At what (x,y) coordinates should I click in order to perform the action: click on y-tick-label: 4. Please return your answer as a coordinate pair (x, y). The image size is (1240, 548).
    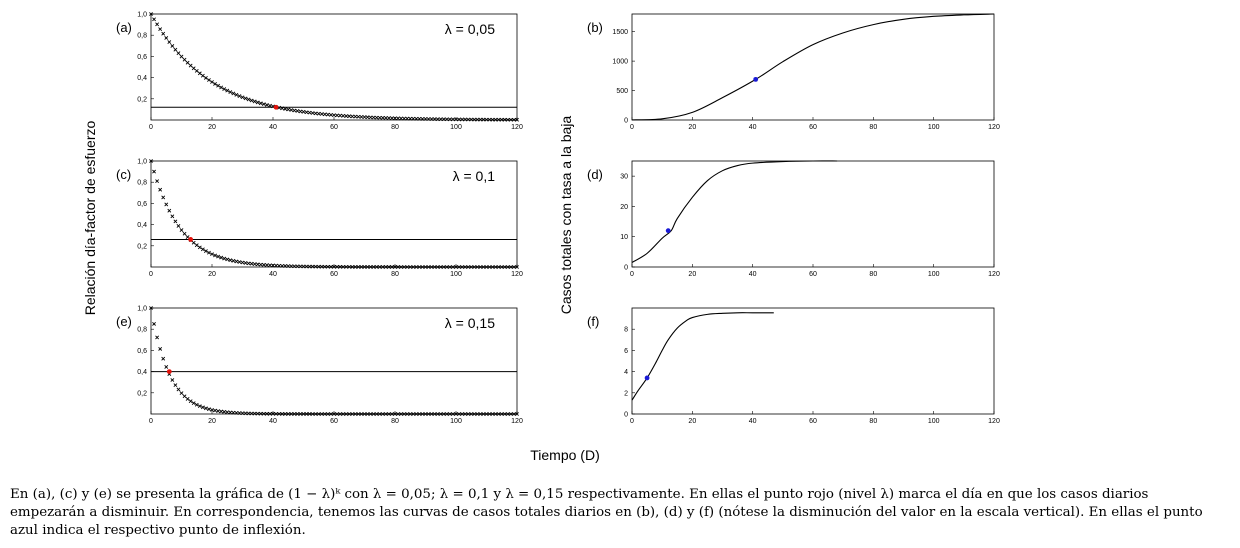
    Looking at the image, I should click on (626, 372).